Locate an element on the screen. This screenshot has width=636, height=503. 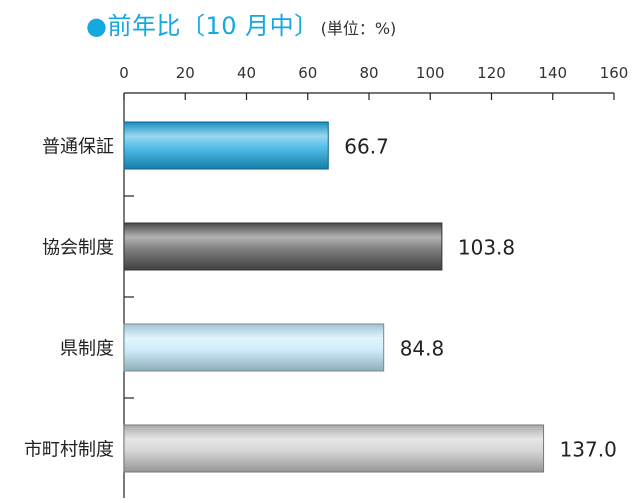
unit-note: (単位：%) is located at coordinates (358, 28).